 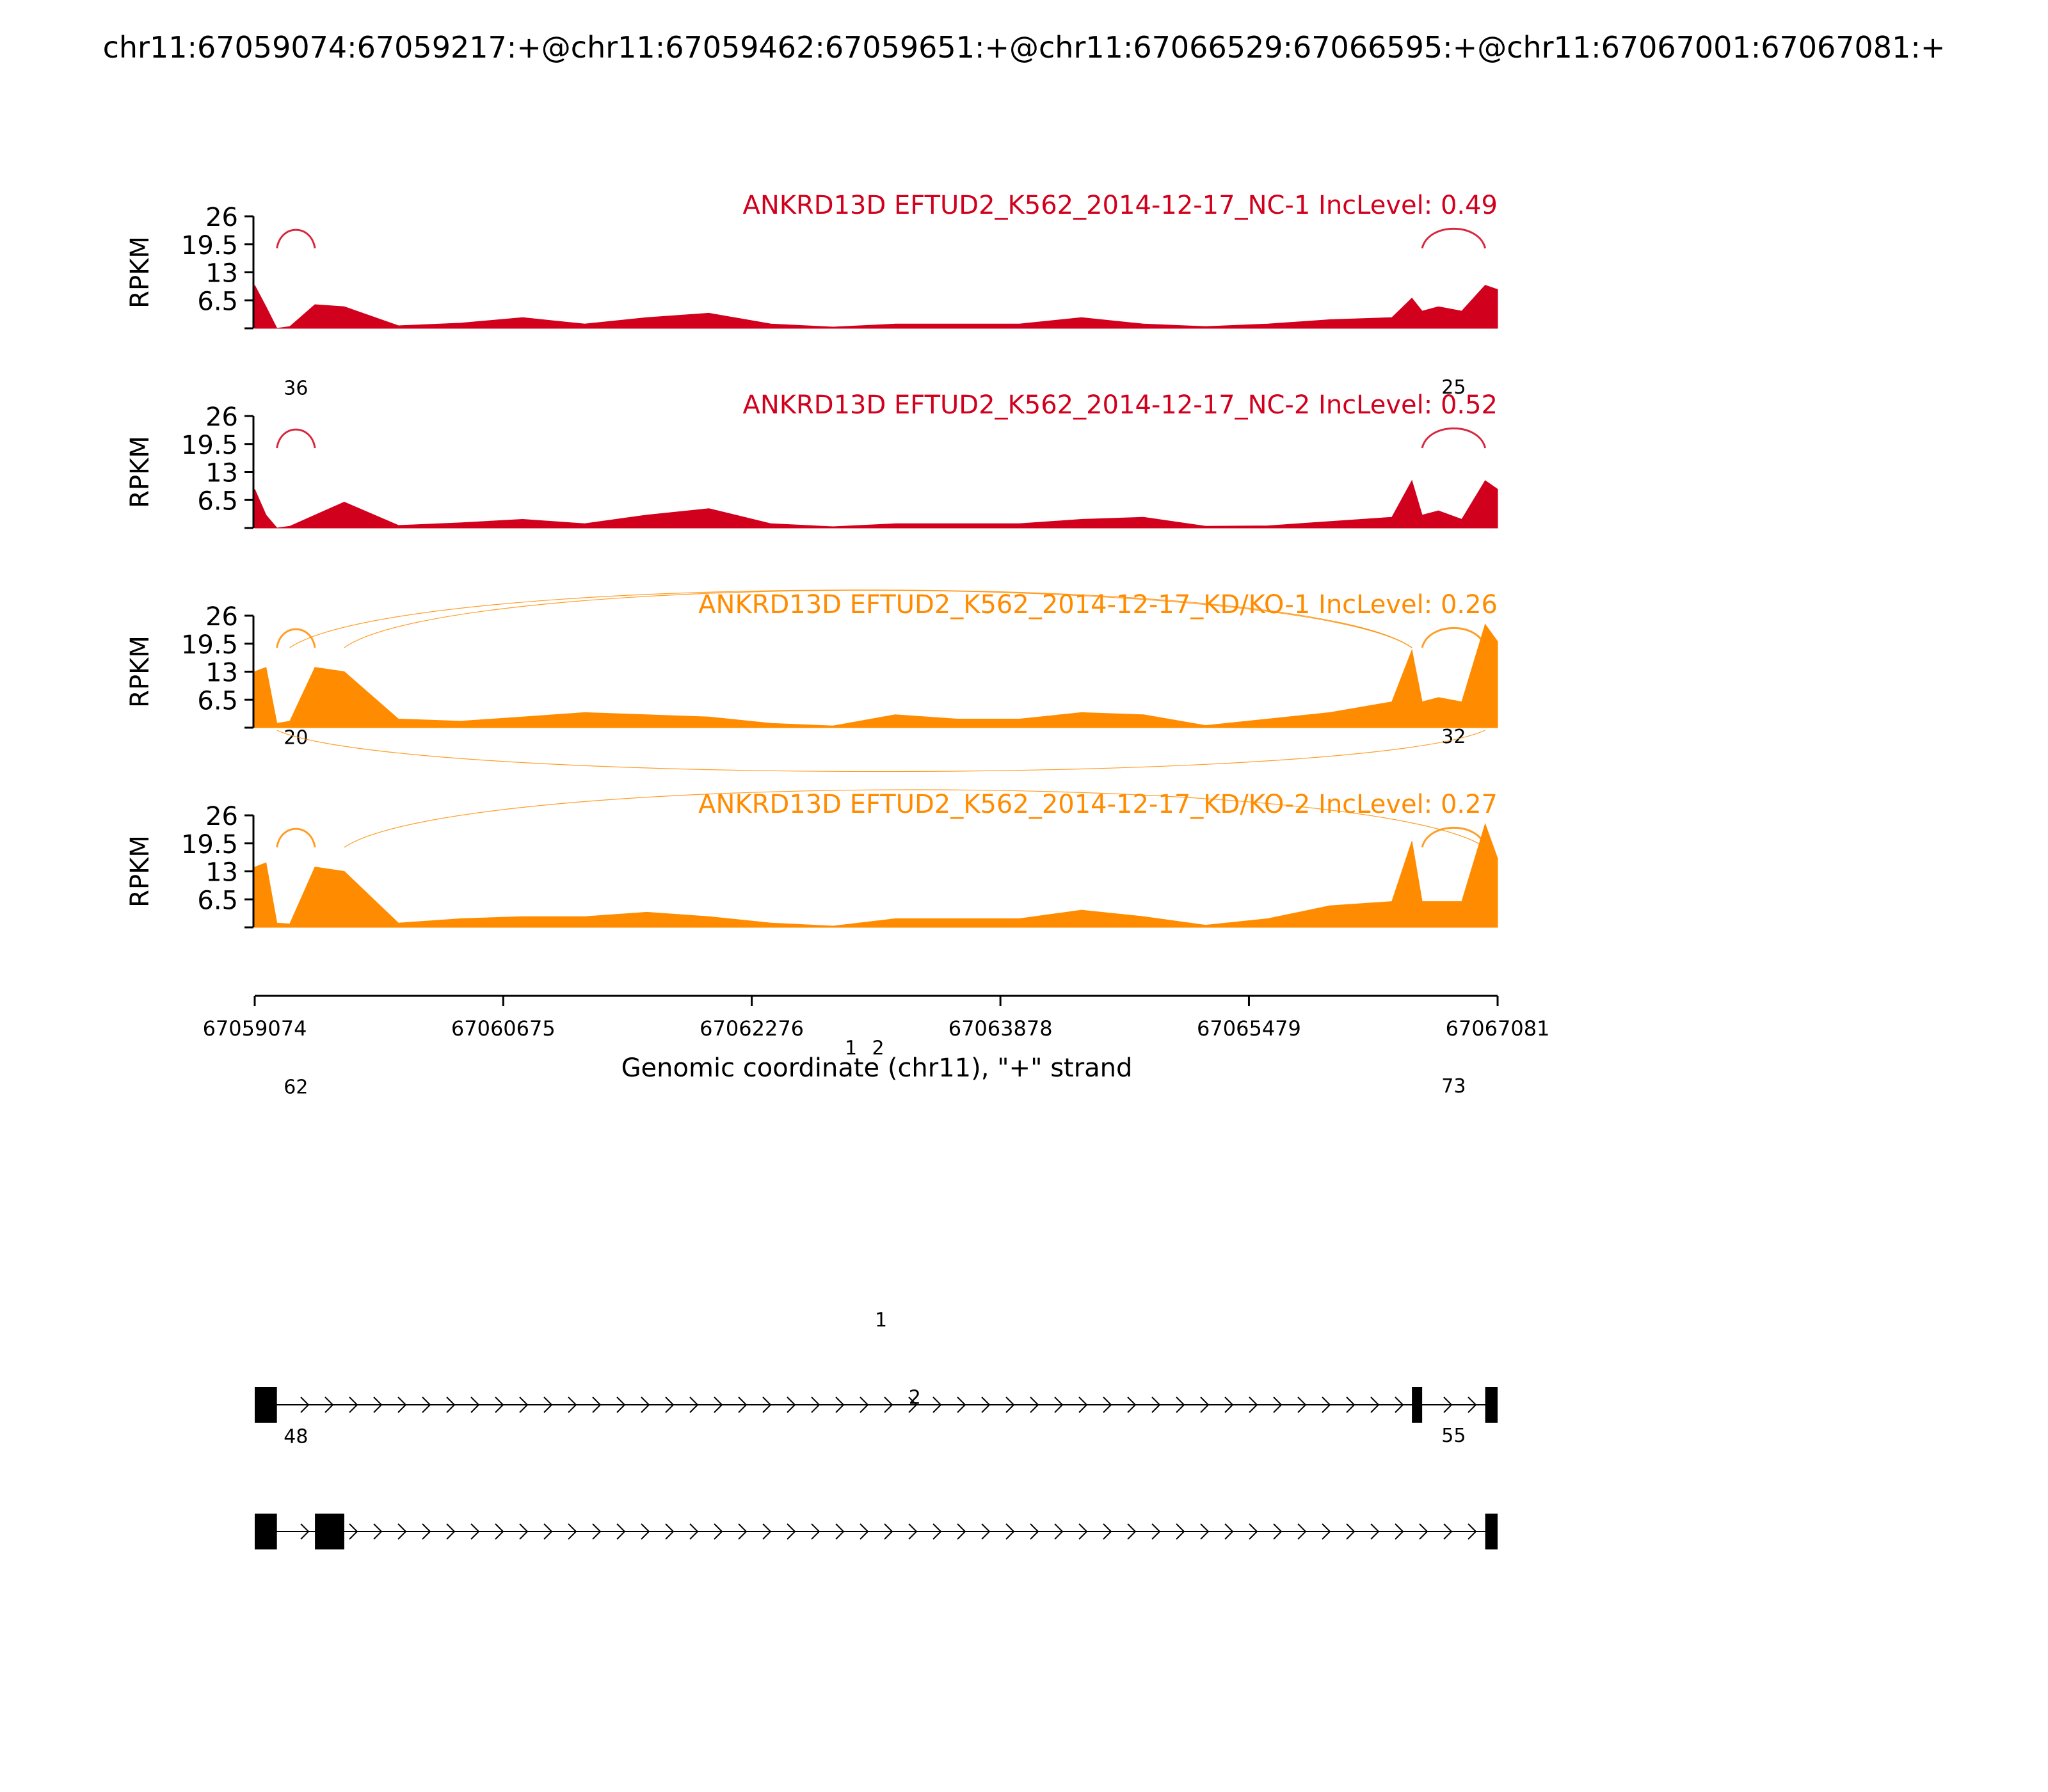 What do you see at coordinates (881, 1320) in the screenshot?
I see `junction-count: 1` at bounding box center [881, 1320].